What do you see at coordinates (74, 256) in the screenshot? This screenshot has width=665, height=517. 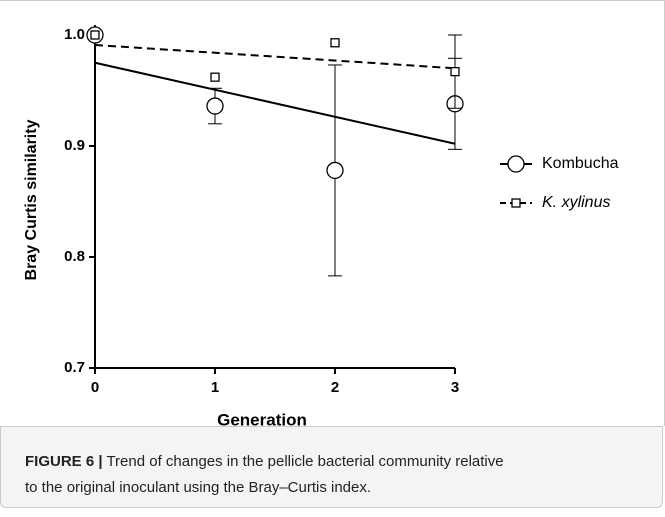 I see `y-tick-label: 0.8` at bounding box center [74, 256].